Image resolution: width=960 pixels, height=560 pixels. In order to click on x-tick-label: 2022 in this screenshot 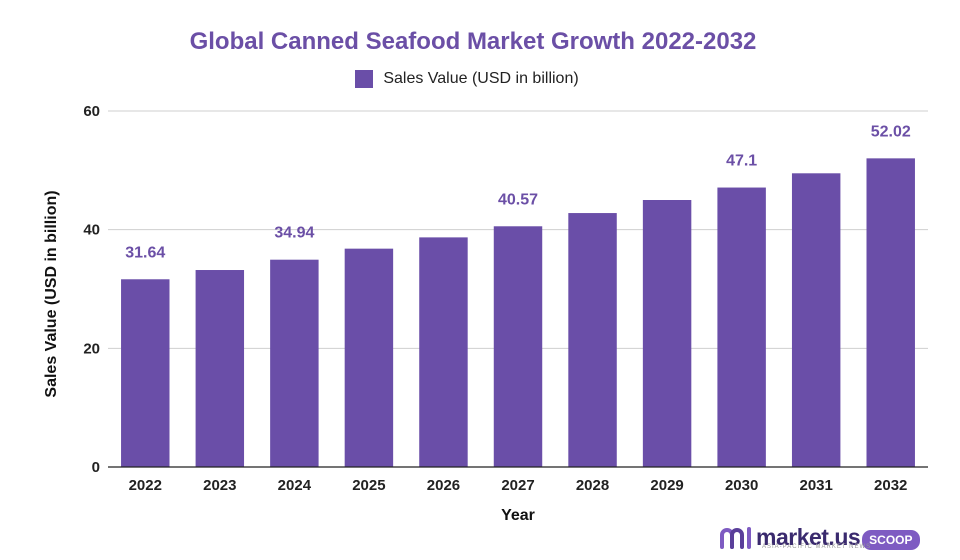, I will do `click(145, 485)`.